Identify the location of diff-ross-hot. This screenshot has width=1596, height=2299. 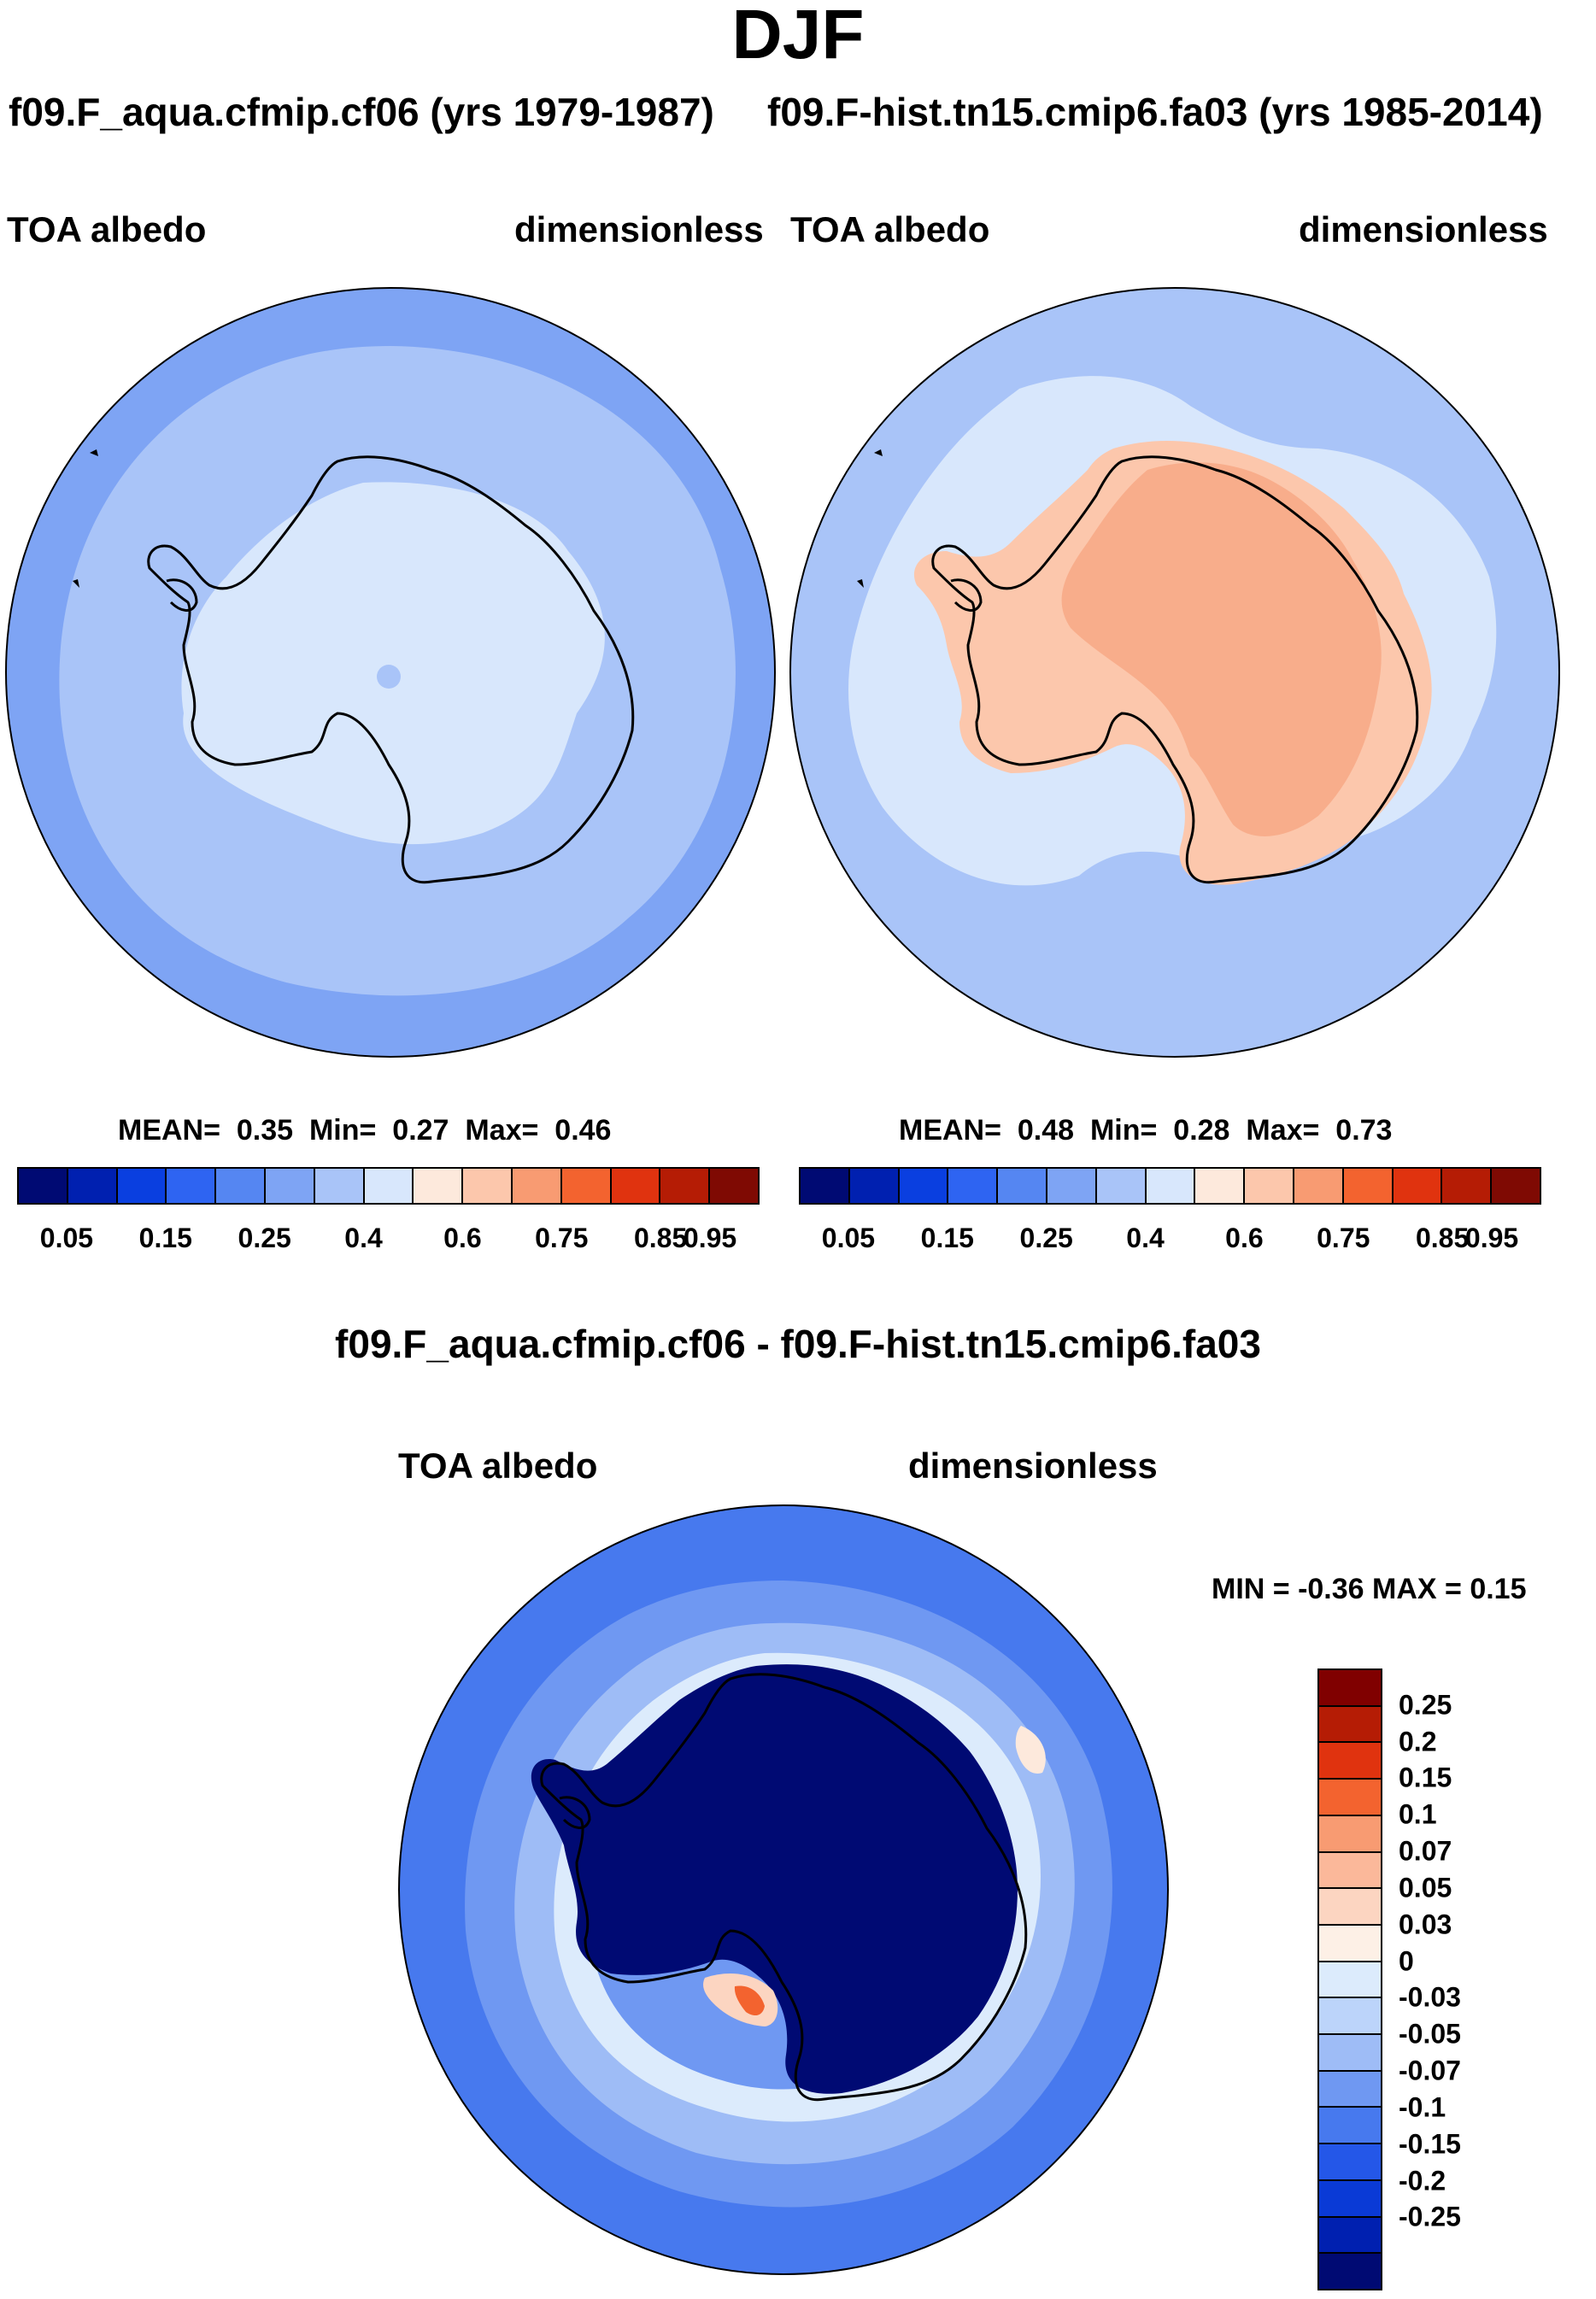
(749, 2000).